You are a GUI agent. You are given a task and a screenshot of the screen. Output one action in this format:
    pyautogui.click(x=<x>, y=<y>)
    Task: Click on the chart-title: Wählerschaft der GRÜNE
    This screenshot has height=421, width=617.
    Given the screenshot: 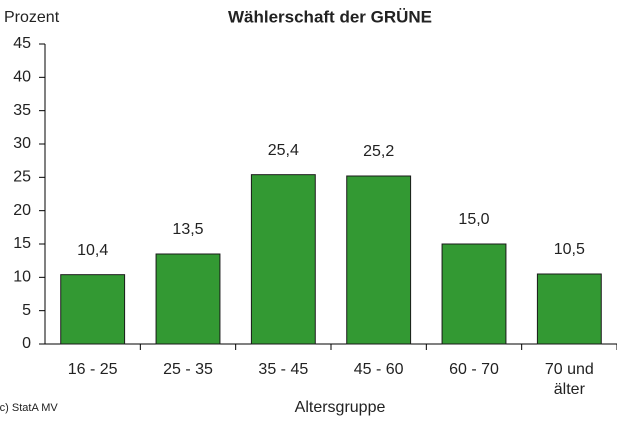 What is the action you would take?
    pyautogui.click(x=330, y=16)
    